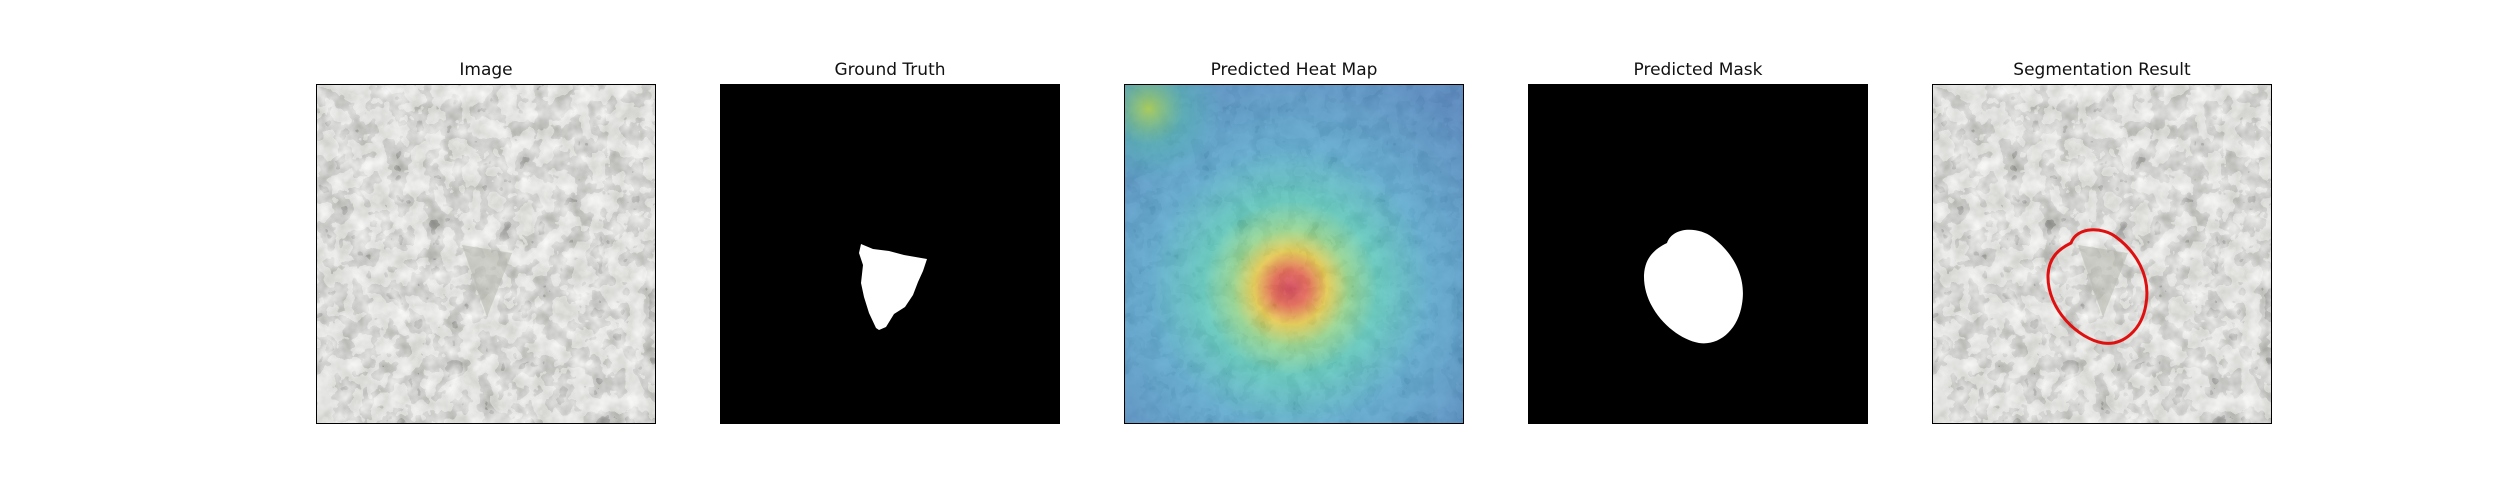  What do you see at coordinates (890, 70) in the screenshot?
I see `panel-title-ground-truth: Ground Truth` at bounding box center [890, 70].